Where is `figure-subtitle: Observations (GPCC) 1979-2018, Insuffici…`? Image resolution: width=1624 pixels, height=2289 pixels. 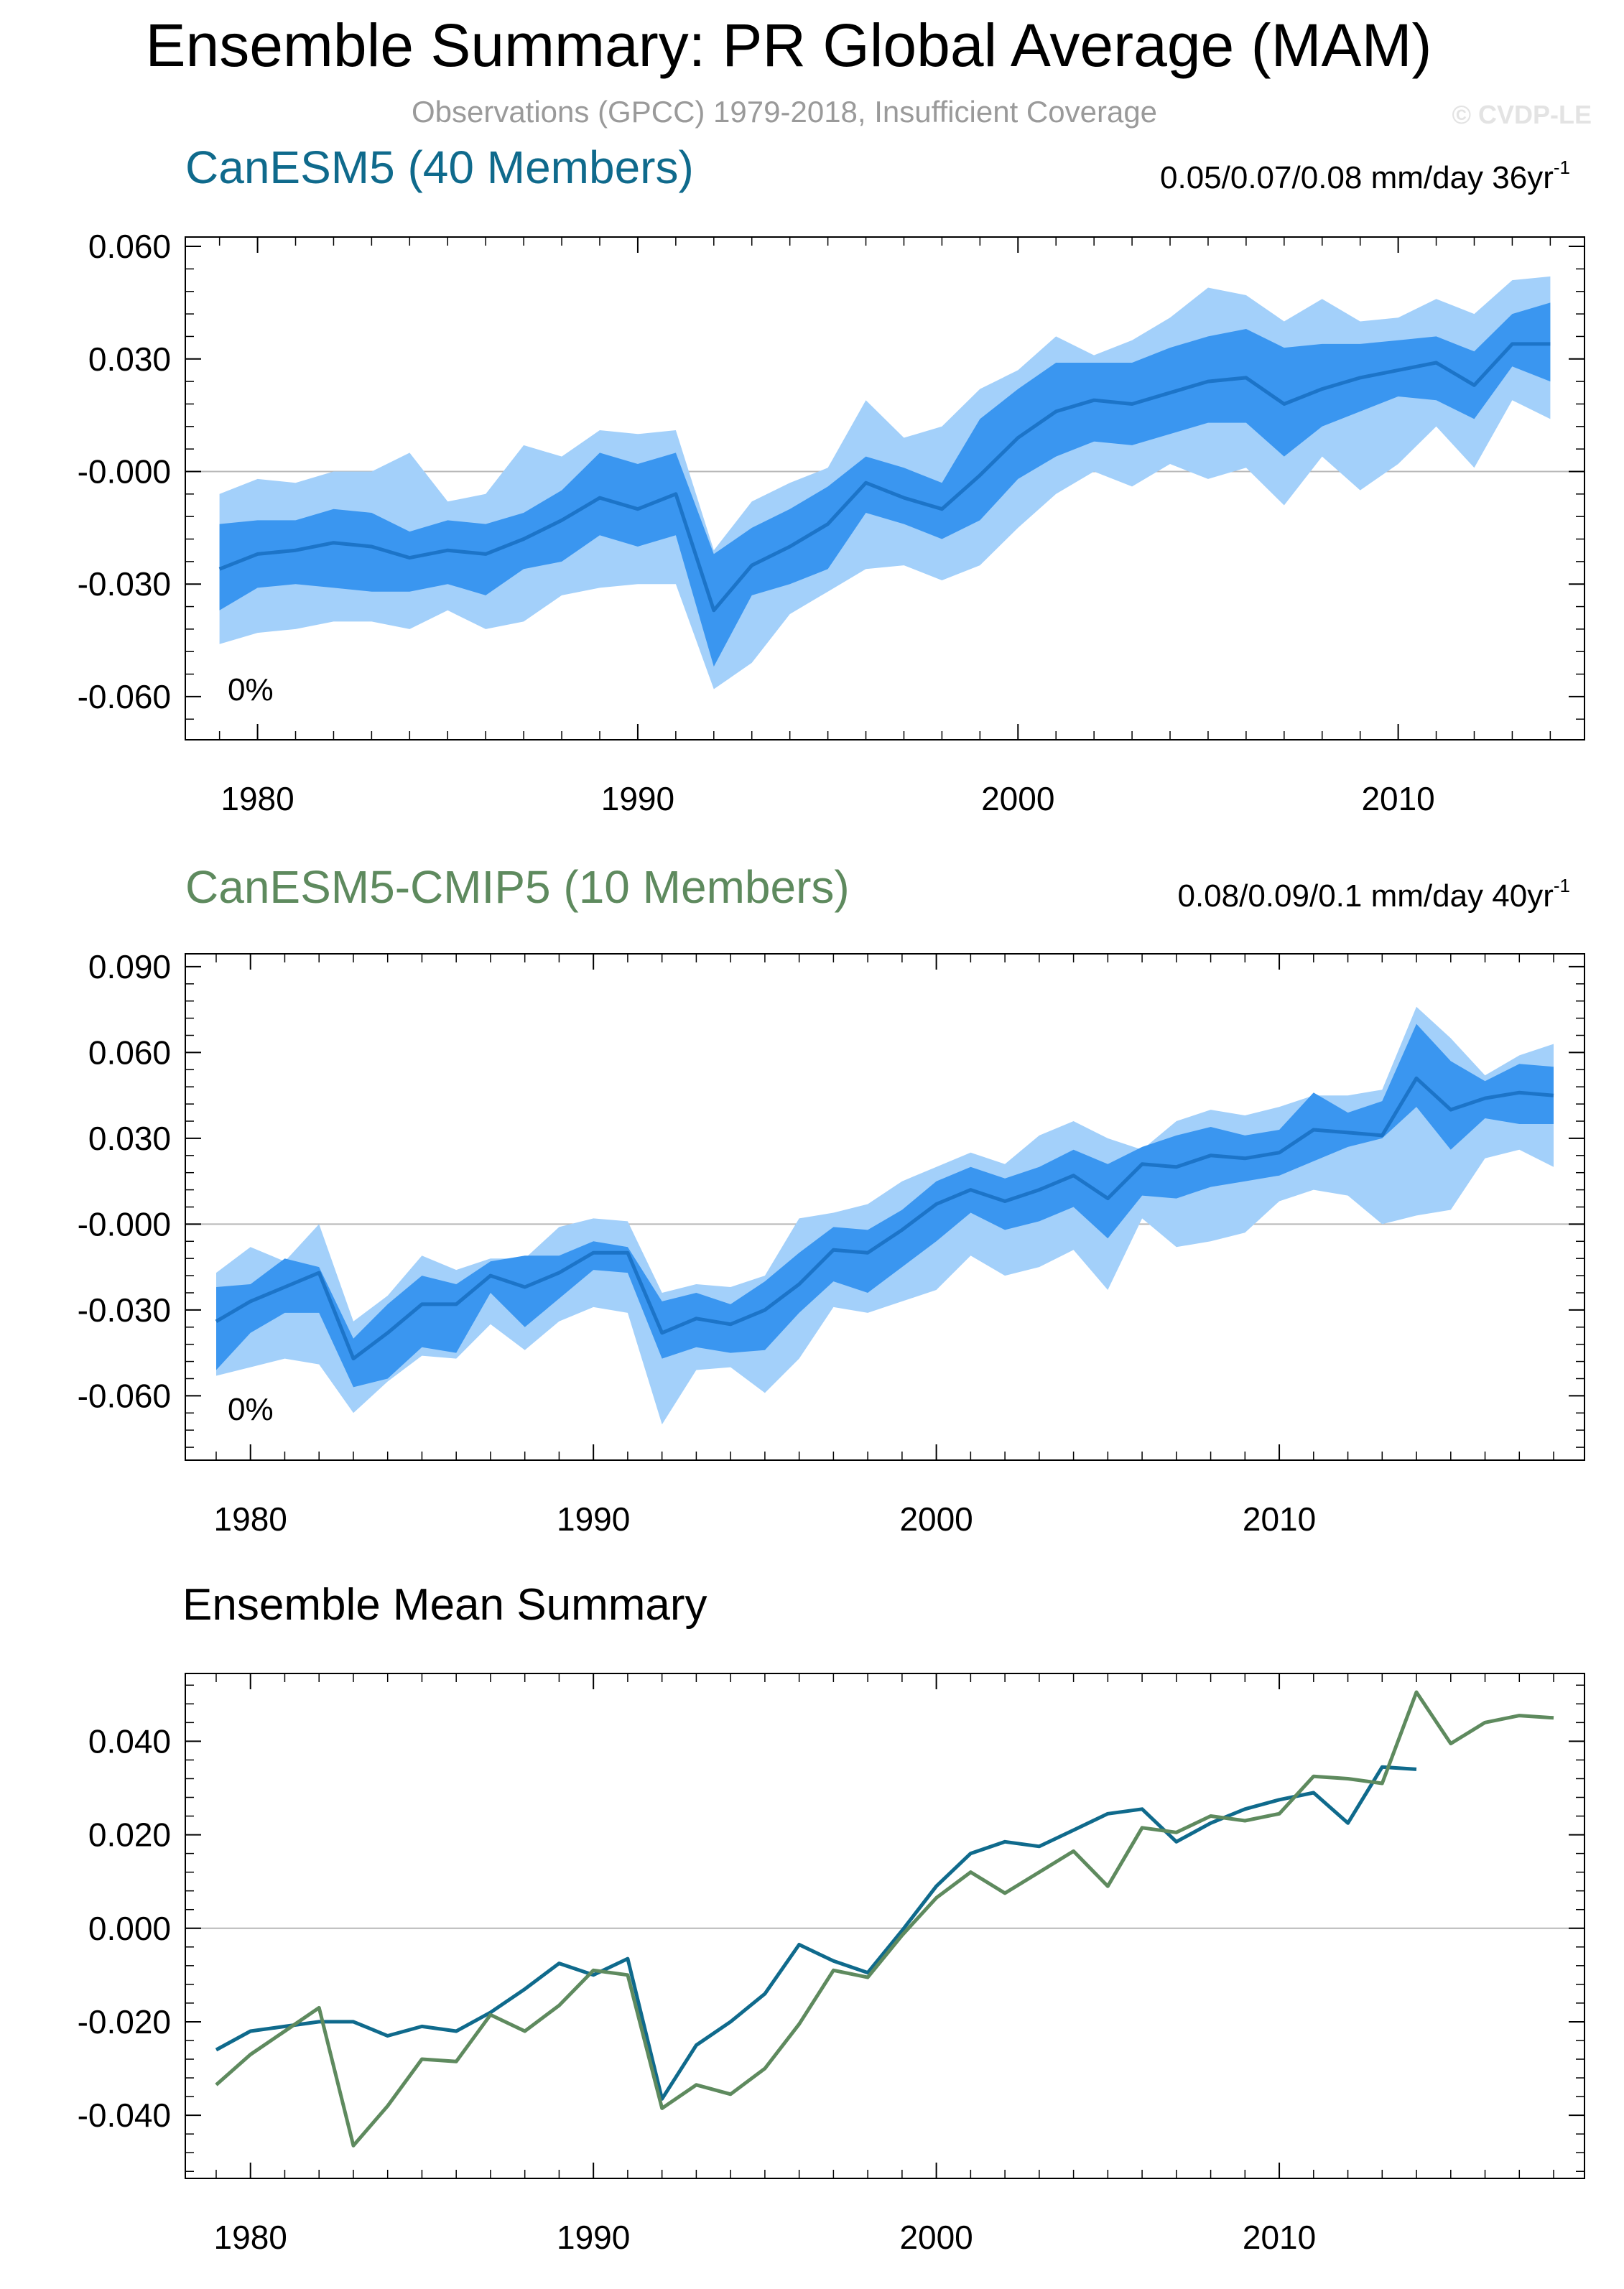
figure-subtitle: Observations (GPCC) 1979-2018, Insuffici… is located at coordinates (784, 112).